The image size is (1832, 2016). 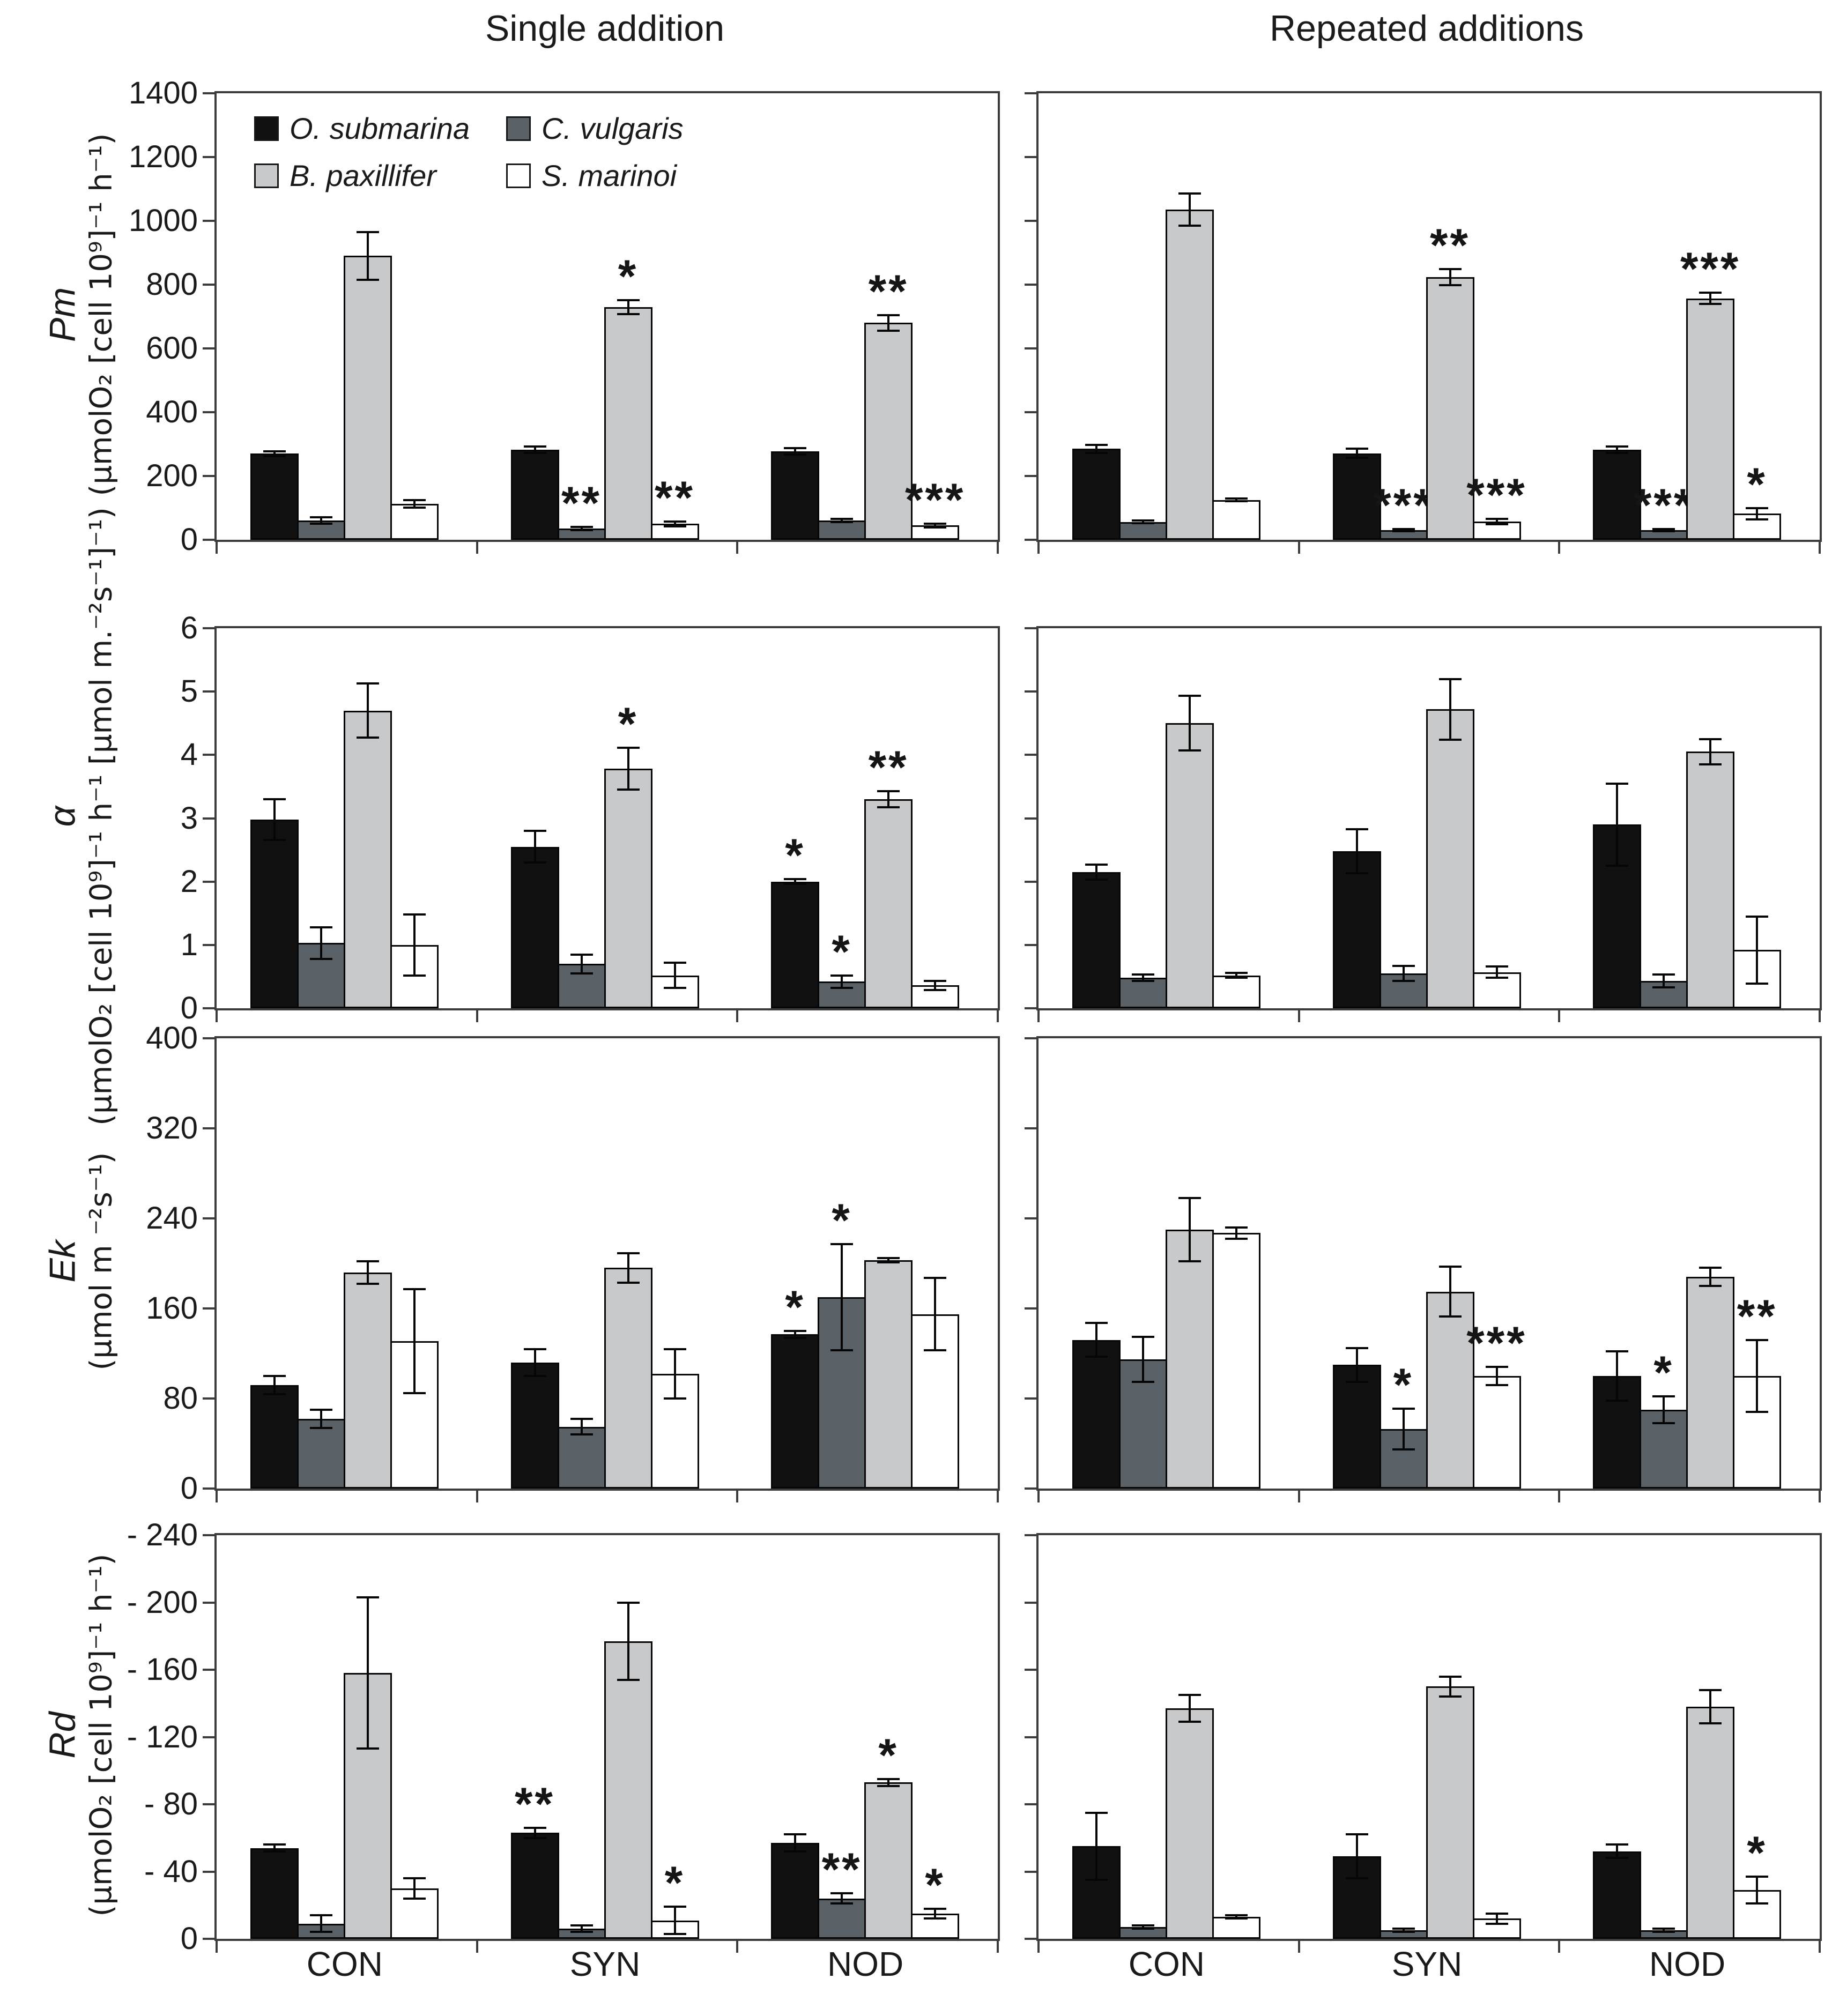 I want to click on y-axis-param-ek: Ek, so click(x=62, y=1261).